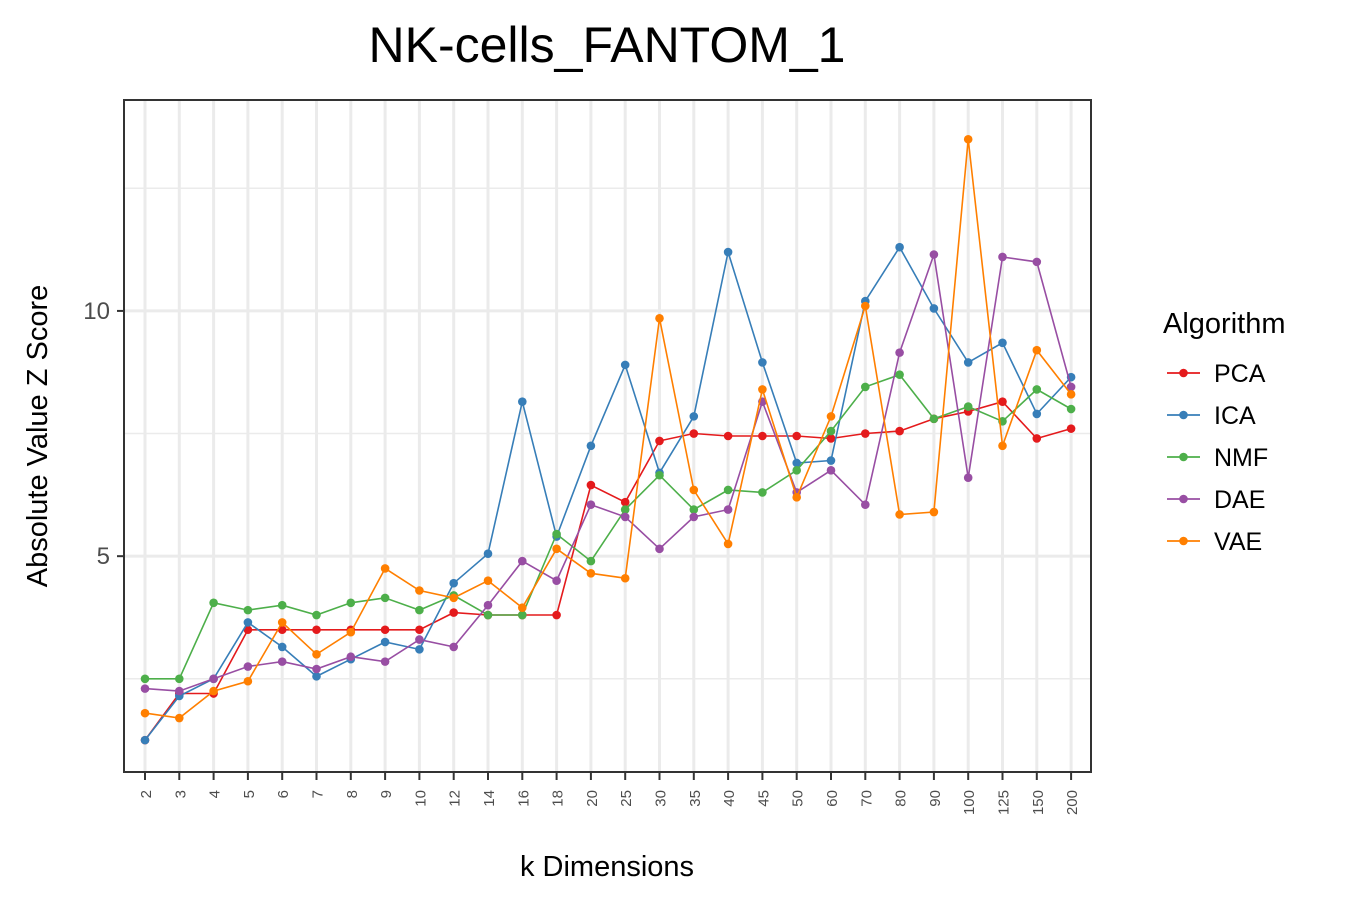 The image size is (1350, 900). What do you see at coordinates (1217, 458) in the screenshot?
I see `legend-item-nmf: NMF` at bounding box center [1217, 458].